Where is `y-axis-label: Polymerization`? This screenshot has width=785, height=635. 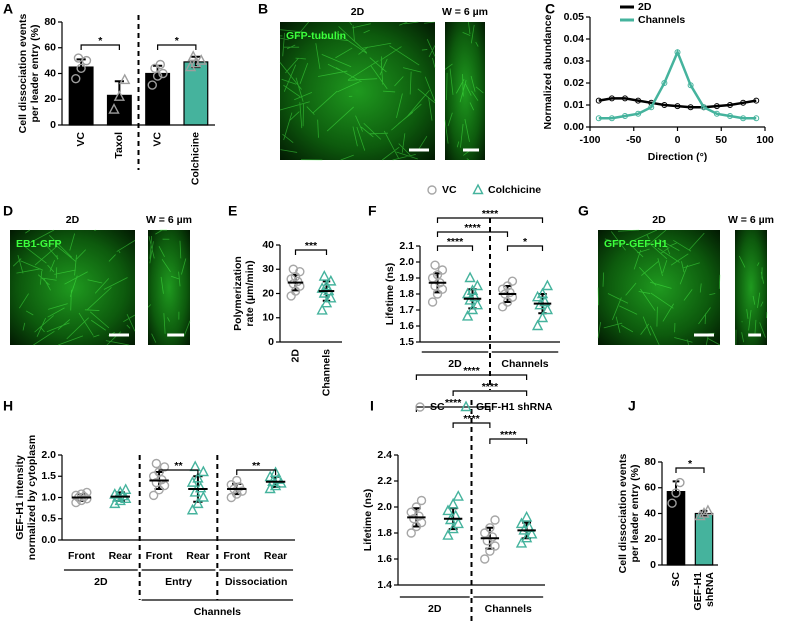 y-axis-label: Polymerization is located at coordinates (238, 293).